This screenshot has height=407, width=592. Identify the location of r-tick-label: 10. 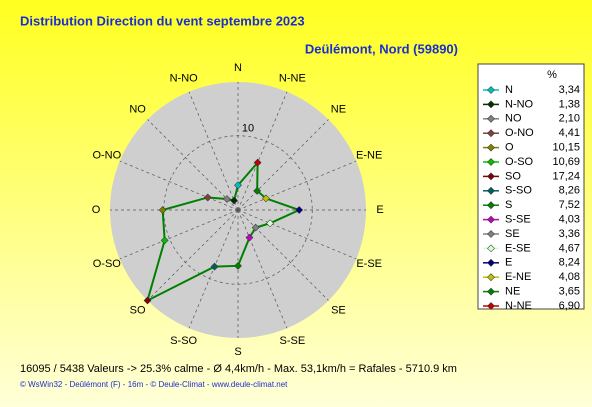
(248, 129).